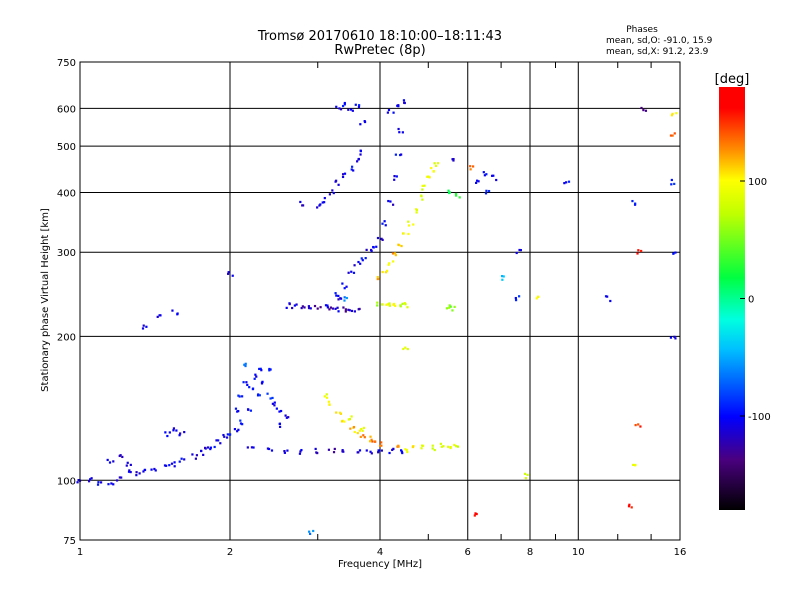 This screenshot has width=800, height=600. I want to click on x-tick-label: 8, so click(530, 552).